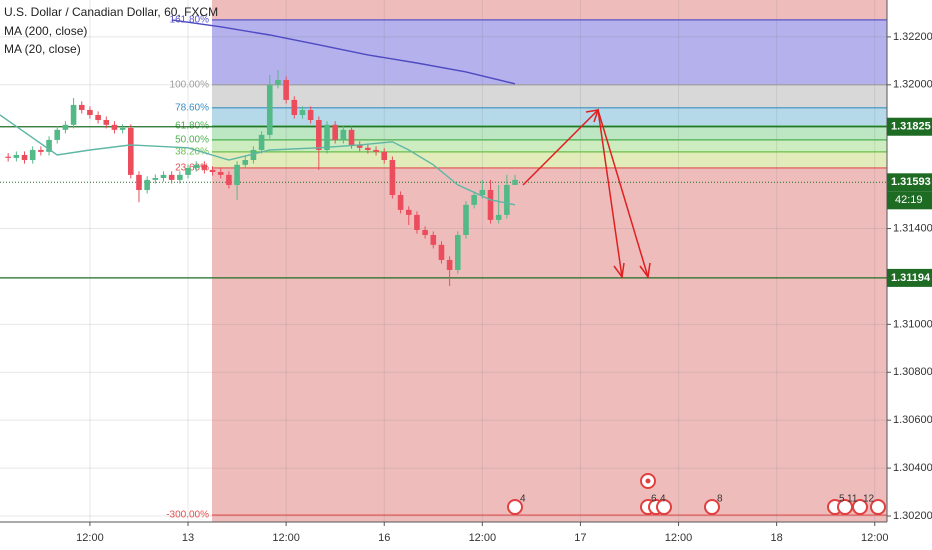 The width and height of the screenshot is (932, 550). What do you see at coordinates (912, 516) in the screenshot?
I see `y-tick-label: 1.30200` at bounding box center [912, 516].